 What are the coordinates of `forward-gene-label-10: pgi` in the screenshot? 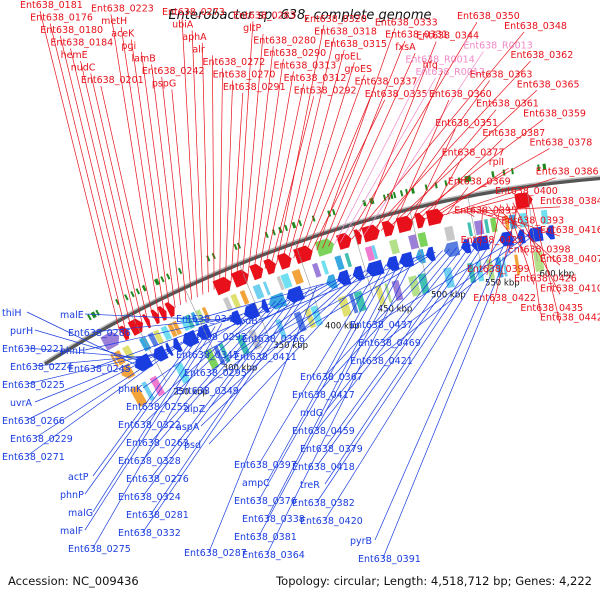 It's located at (128, 46).